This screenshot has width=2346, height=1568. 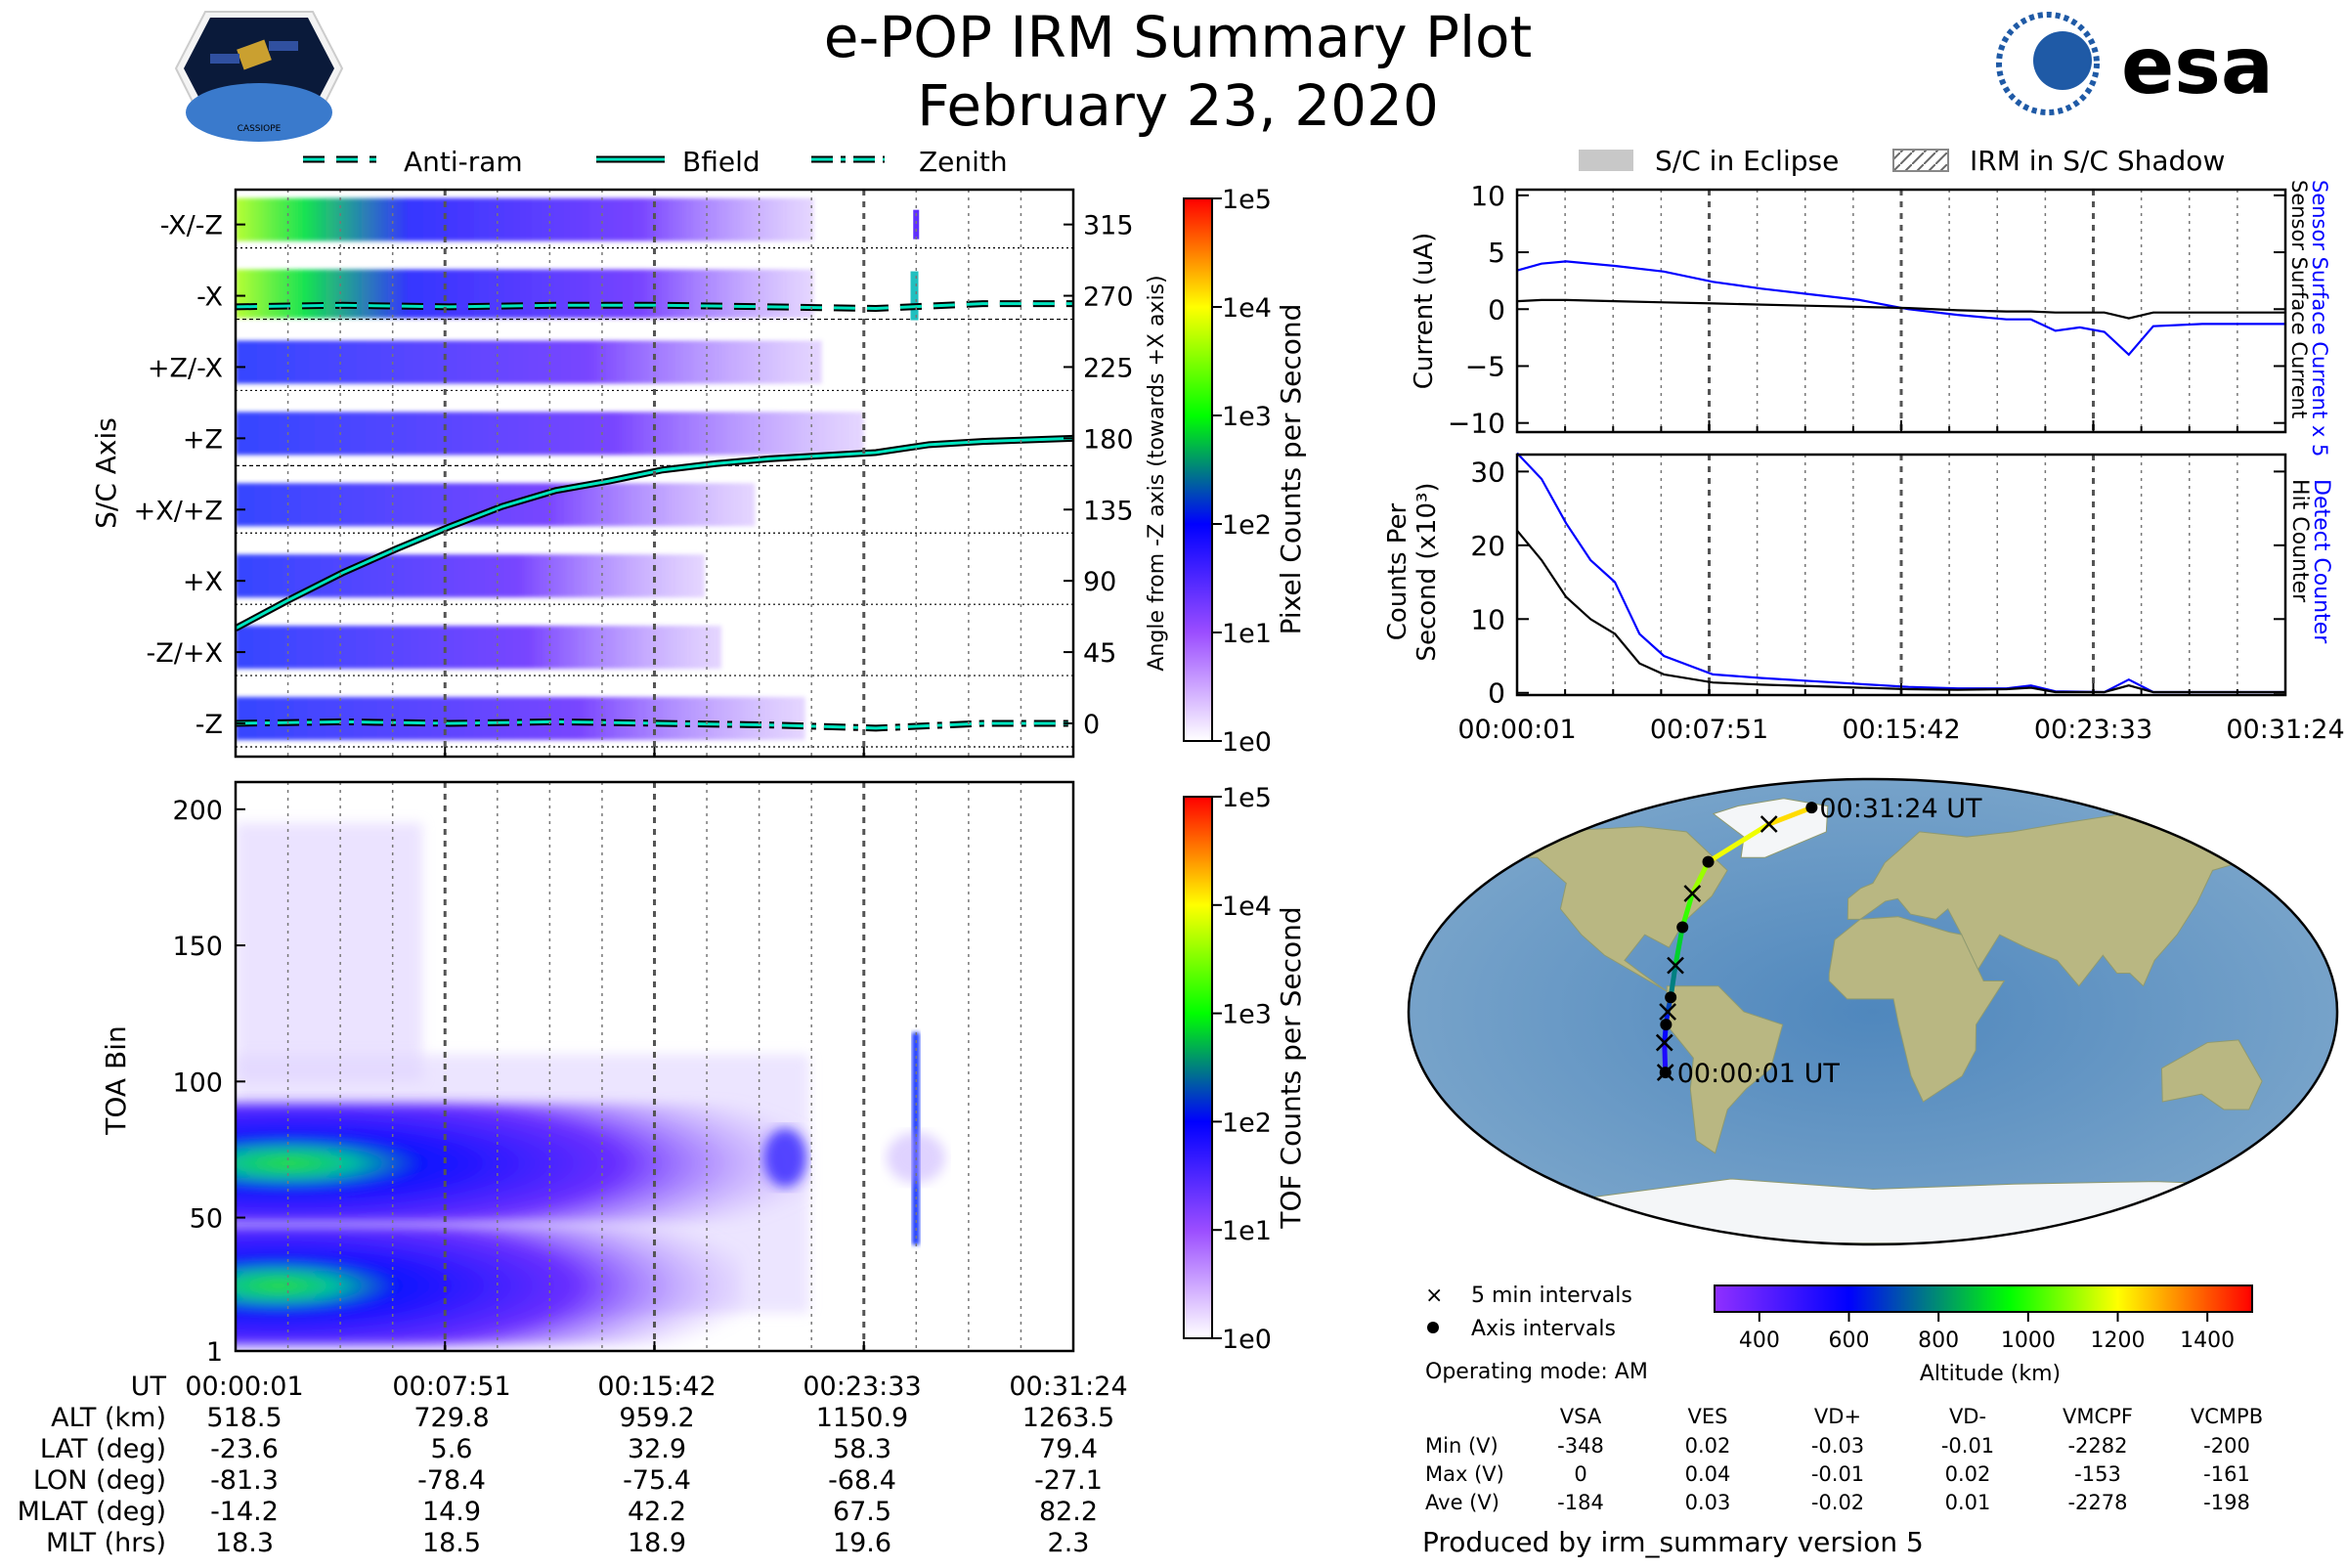 What do you see at coordinates (245, 1449) in the screenshot?
I see `orbit-cell: -23.6` at bounding box center [245, 1449].